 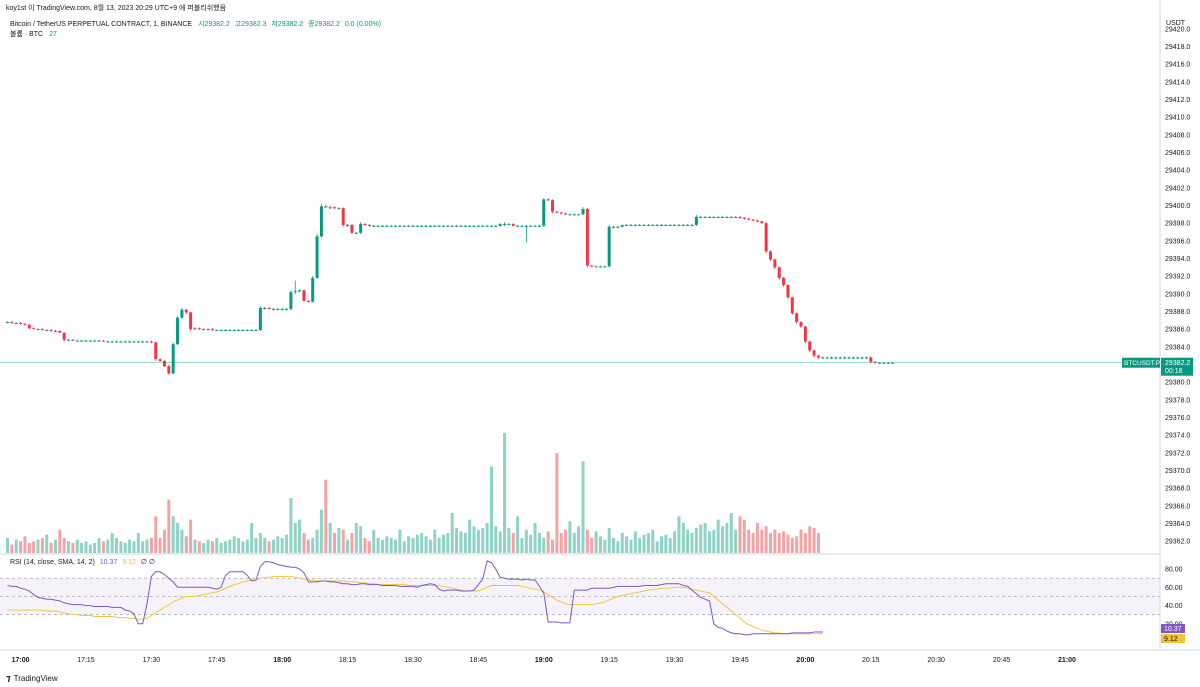 What do you see at coordinates (217, 660) in the screenshot?
I see `time-axis-label: 17:45` at bounding box center [217, 660].